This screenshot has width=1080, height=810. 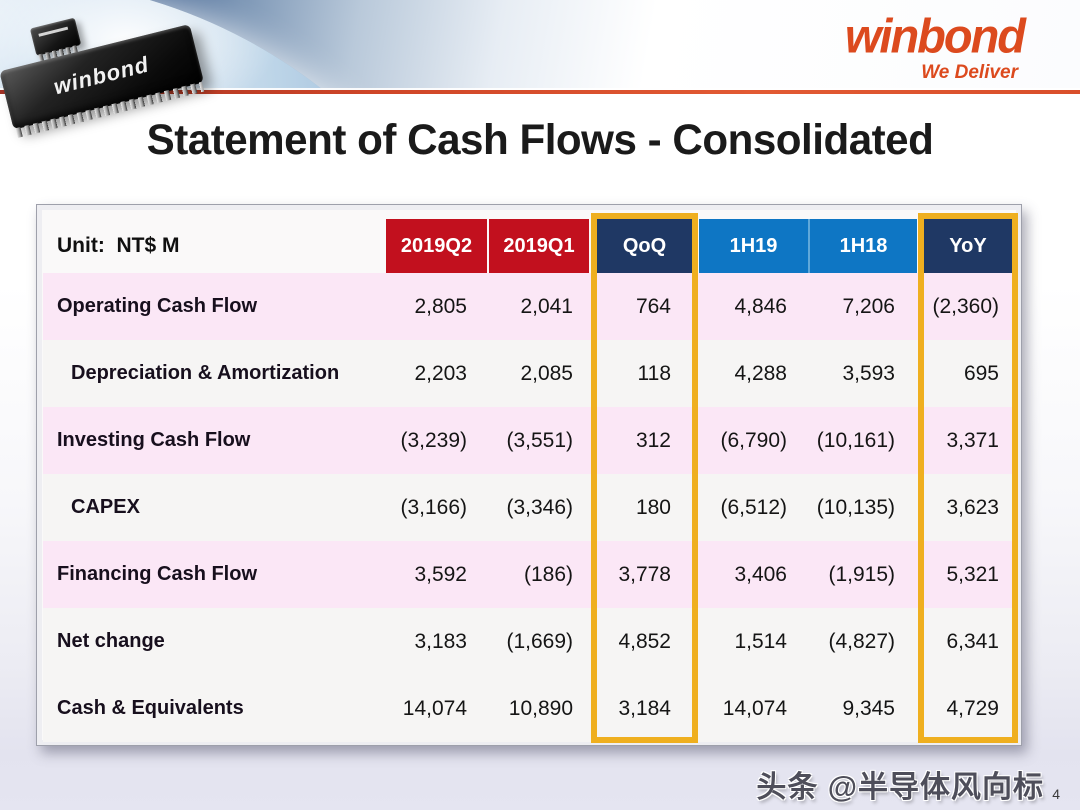 I want to click on cell-value: (1,915), so click(x=861, y=574).